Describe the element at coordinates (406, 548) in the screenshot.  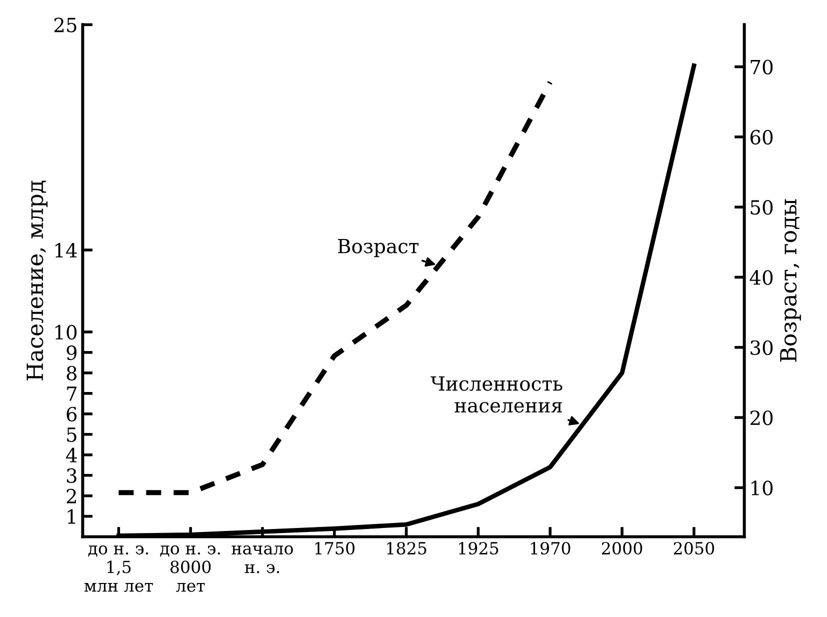
I see `x-tick-label: 1825` at that location.